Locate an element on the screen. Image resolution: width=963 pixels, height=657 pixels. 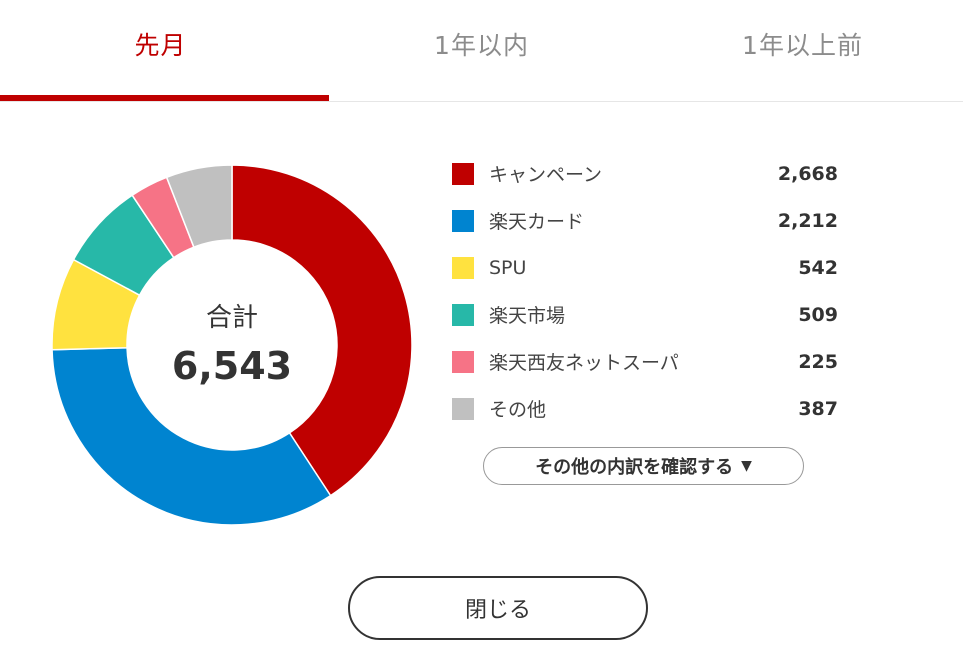
tab-last-month: 先月 is located at coordinates (160, 50).